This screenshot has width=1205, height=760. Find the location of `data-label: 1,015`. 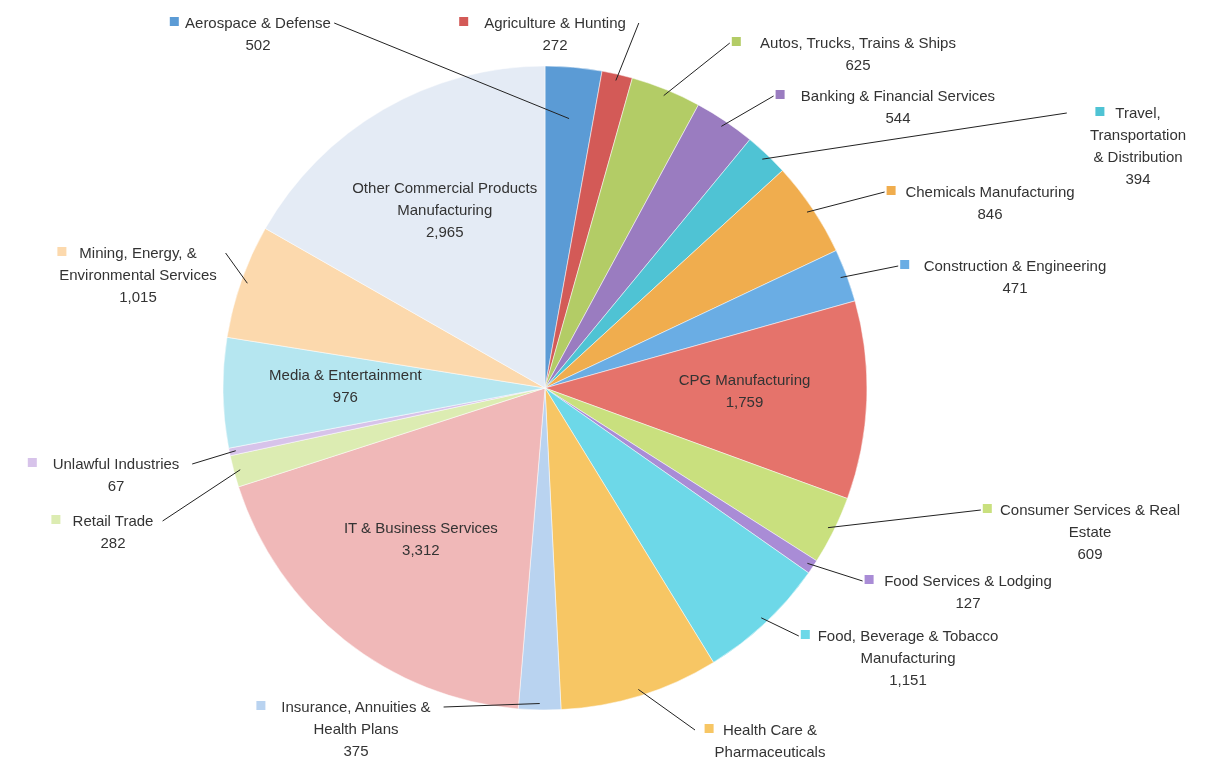

data-label: 1,015 is located at coordinates (138, 296).